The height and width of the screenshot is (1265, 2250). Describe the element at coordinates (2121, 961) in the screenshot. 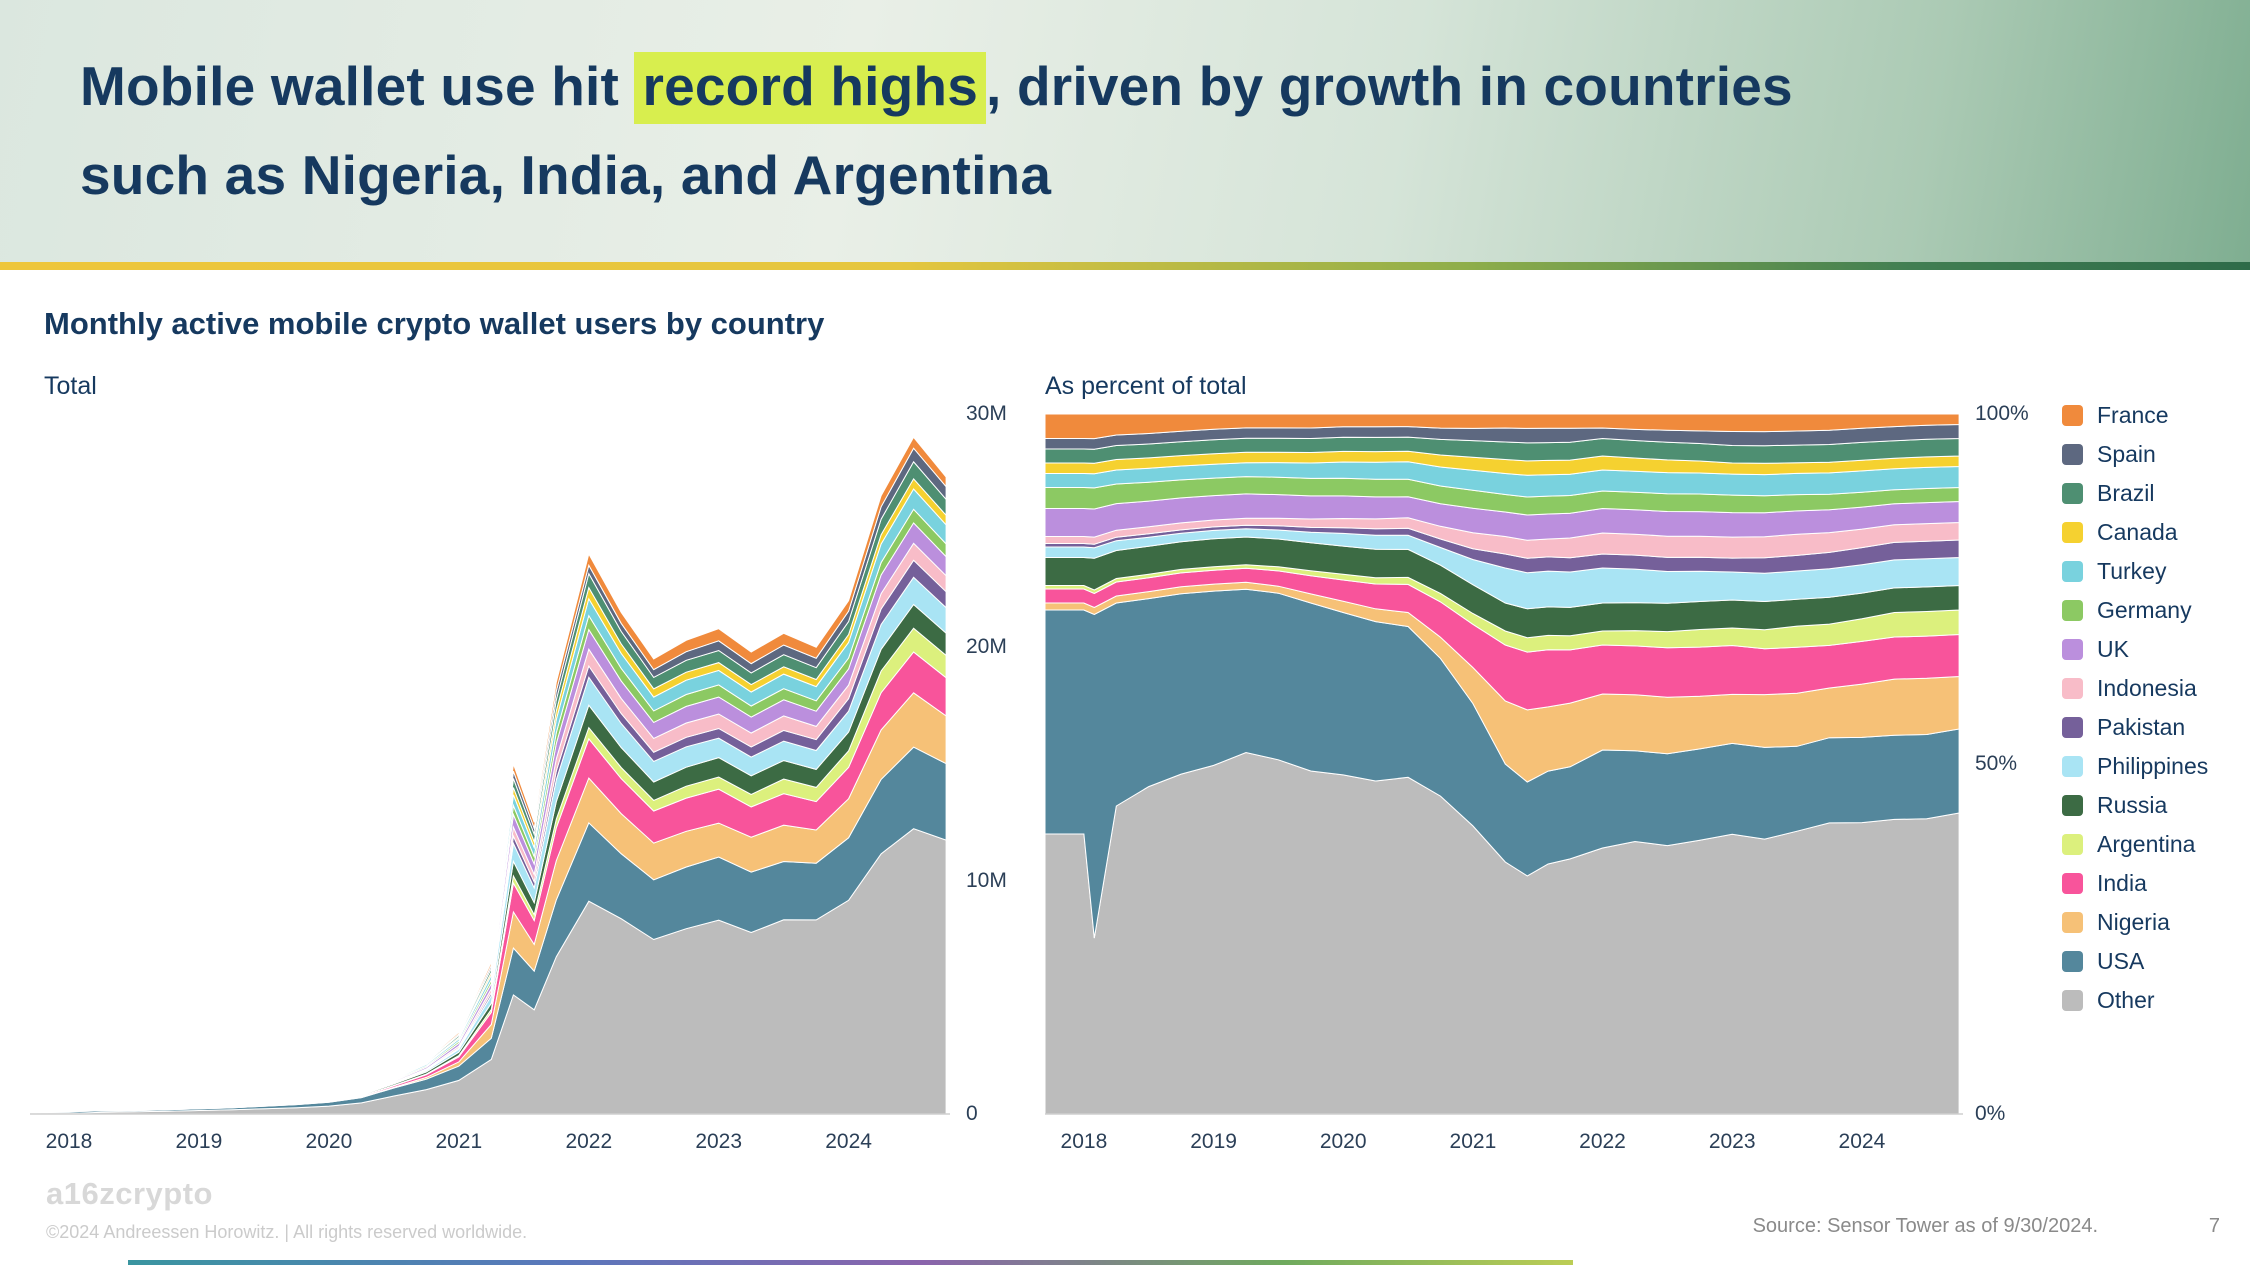

I see `legend-label: USA` at that location.